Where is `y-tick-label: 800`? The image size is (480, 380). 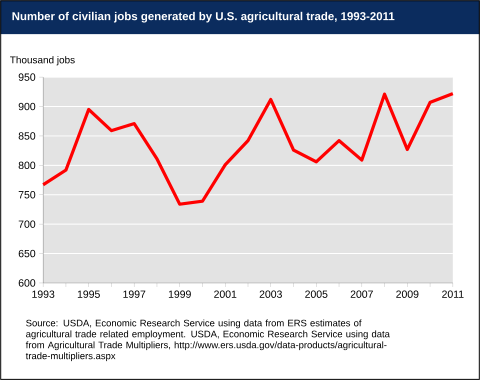 y-tick-label: 800 is located at coordinates (27, 166).